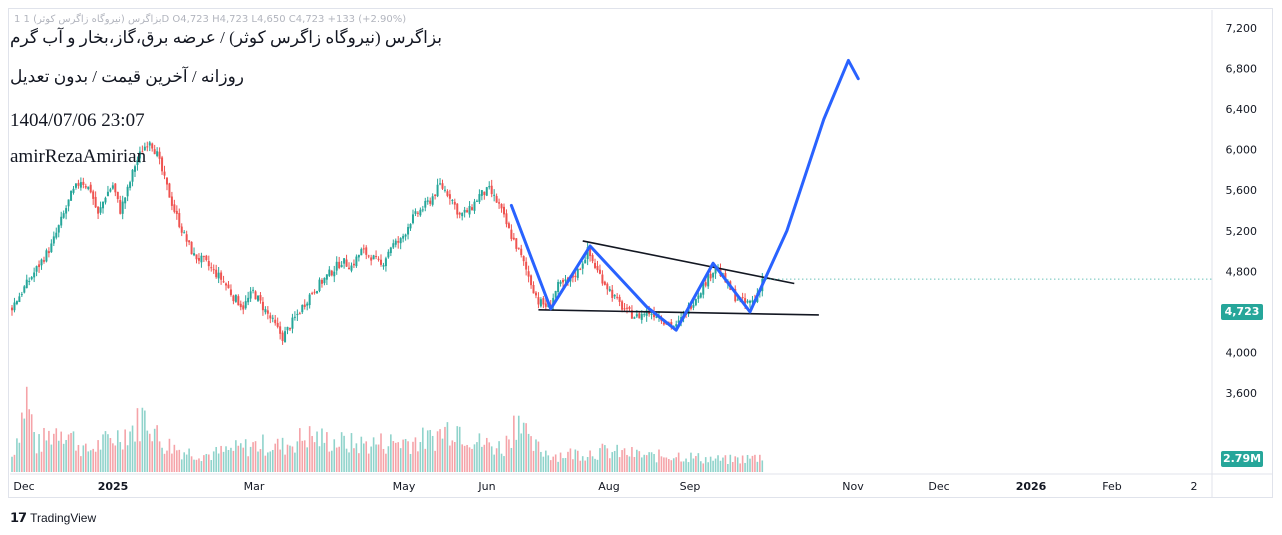 This screenshot has height=535, width=1282. Describe the element at coordinates (608, 486) in the screenshot. I see `x-tick-label: Aug` at that location.